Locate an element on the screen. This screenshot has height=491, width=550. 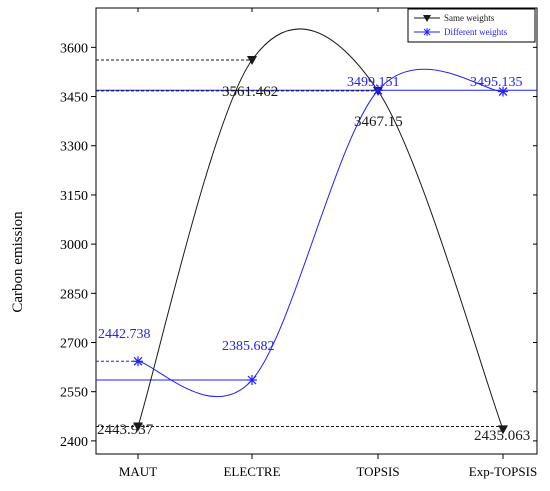
data-label: 2435.063 is located at coordinates (502, 436).